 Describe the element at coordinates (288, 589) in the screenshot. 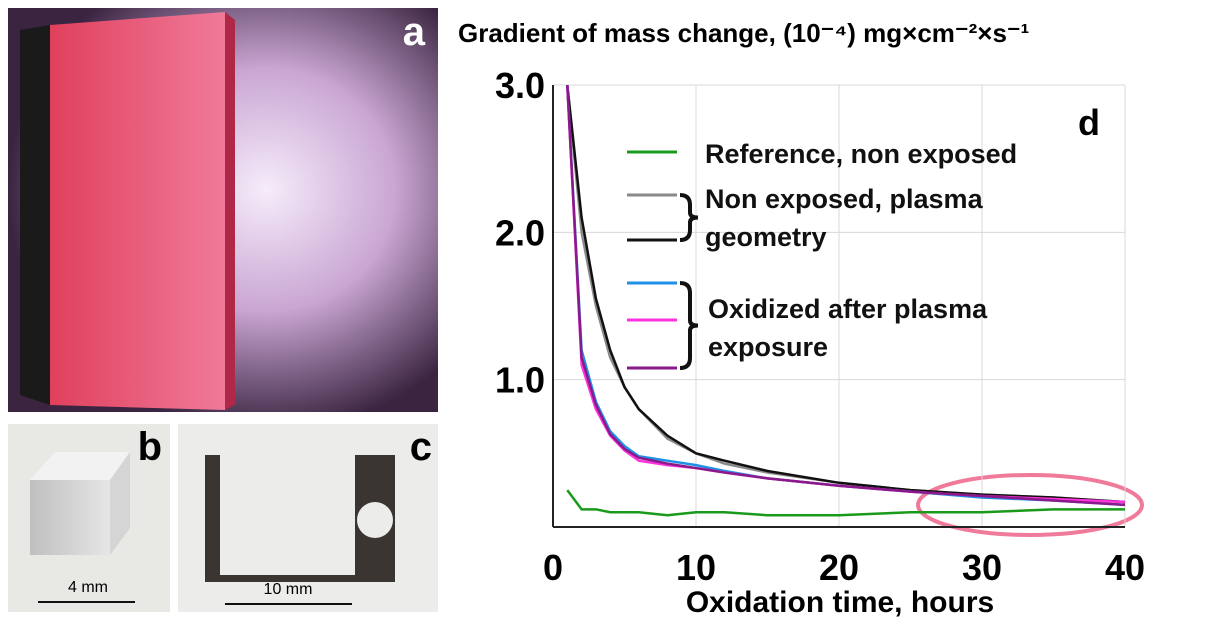

I see `scale-text: 10 mm` at that location.